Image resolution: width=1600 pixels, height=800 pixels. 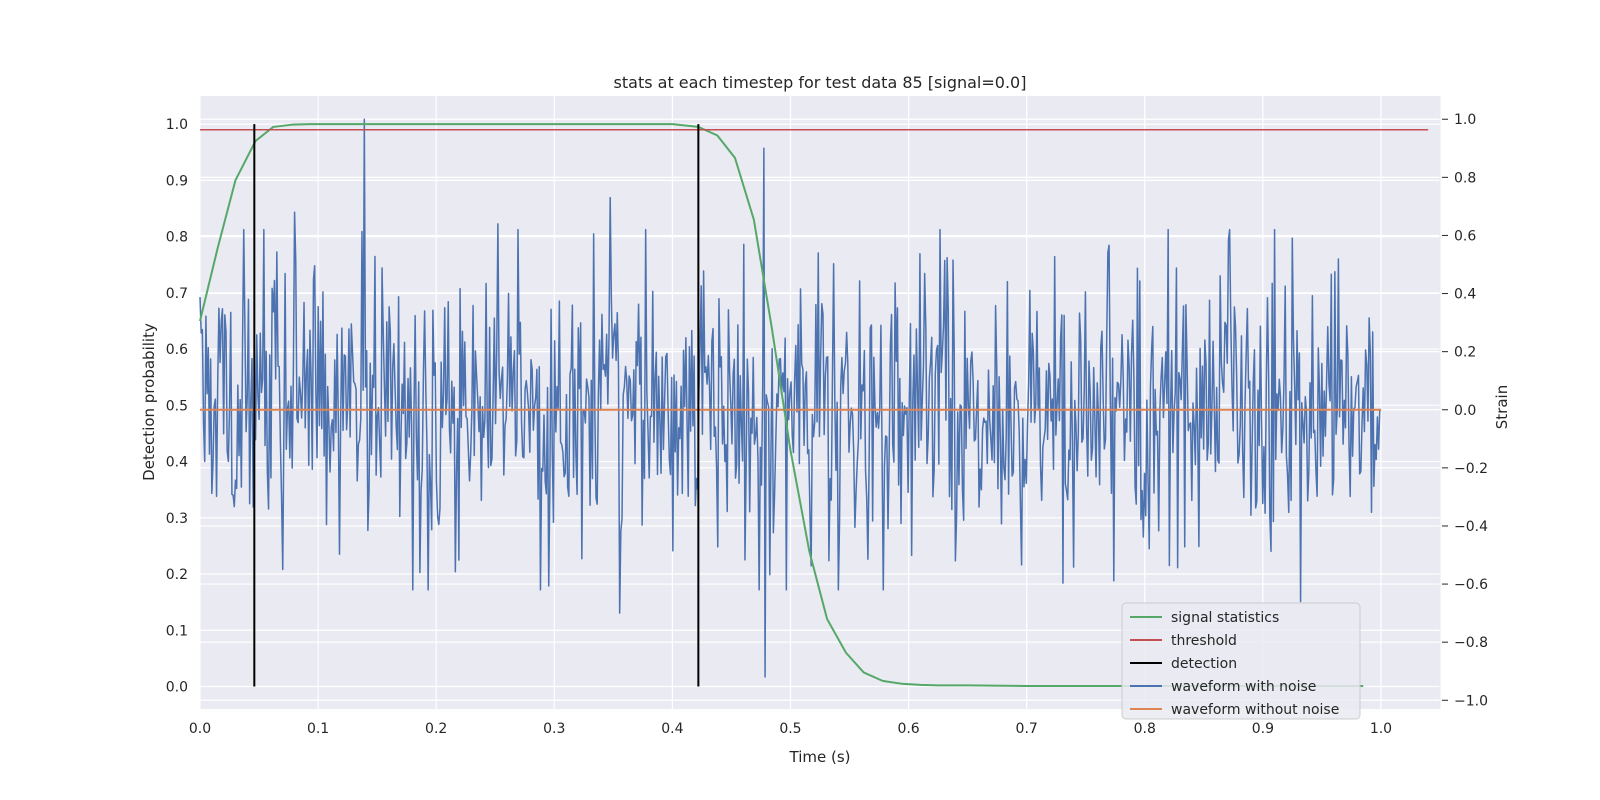 What do you see at coordinates (1255, 710) in the screenshot?
I see `legend-label-waveform-without-noise: waveform without noise` at bounding box center [1255, 710].